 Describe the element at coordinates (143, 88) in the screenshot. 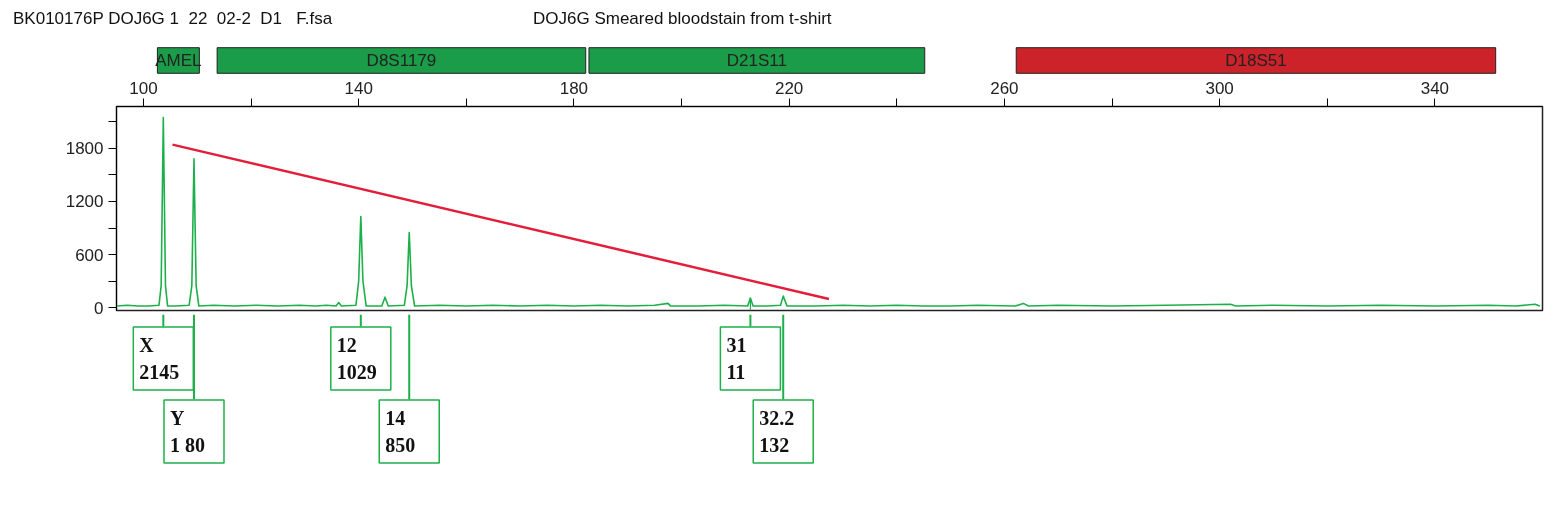

I see `x-tick-label: 100` at that location.